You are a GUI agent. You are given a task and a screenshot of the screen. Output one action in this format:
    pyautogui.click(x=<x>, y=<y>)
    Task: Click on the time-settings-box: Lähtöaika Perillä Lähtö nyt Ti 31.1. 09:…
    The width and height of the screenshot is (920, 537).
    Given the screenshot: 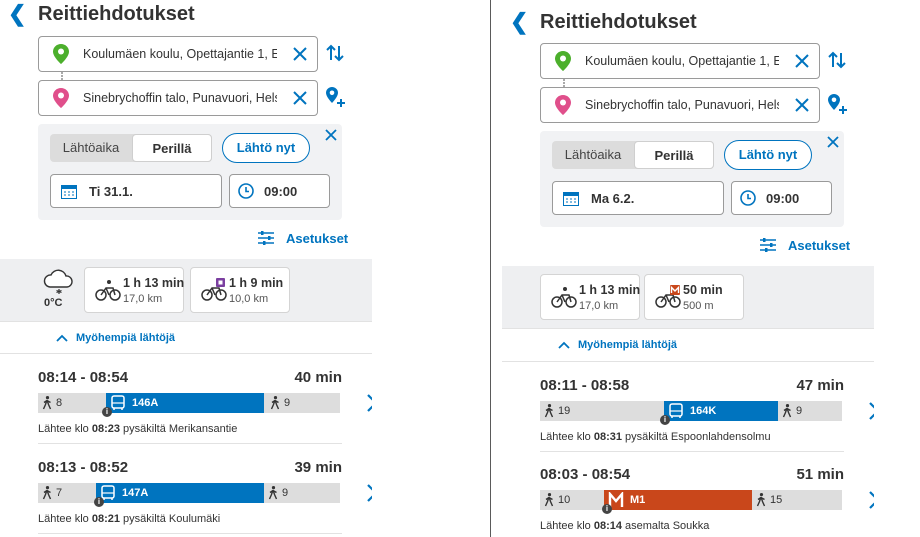 What is the action you would take?
    pyautogui.click(x=190, y=172)
    